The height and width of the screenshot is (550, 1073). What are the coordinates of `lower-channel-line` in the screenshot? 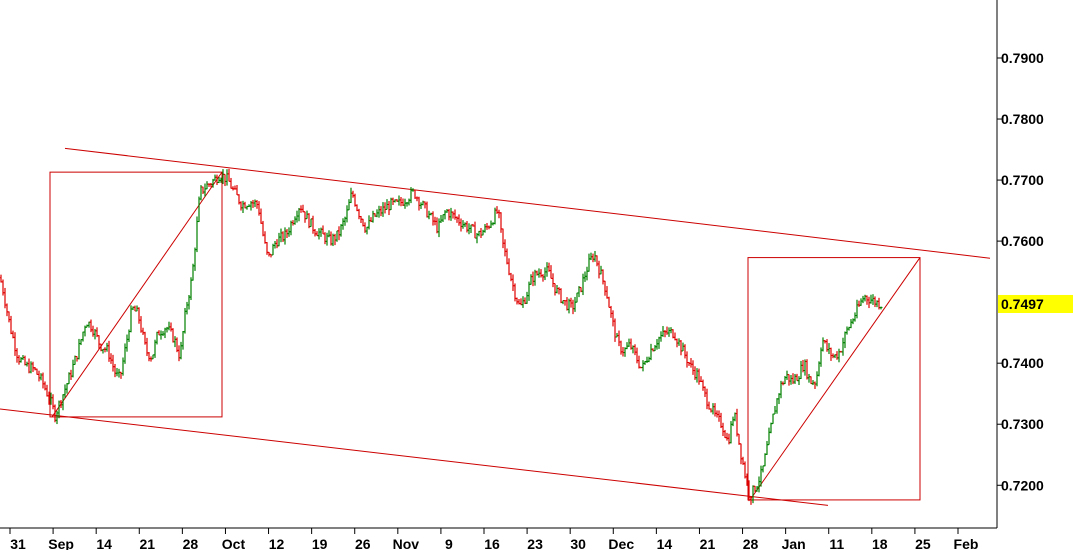 It's located at (414, 457).